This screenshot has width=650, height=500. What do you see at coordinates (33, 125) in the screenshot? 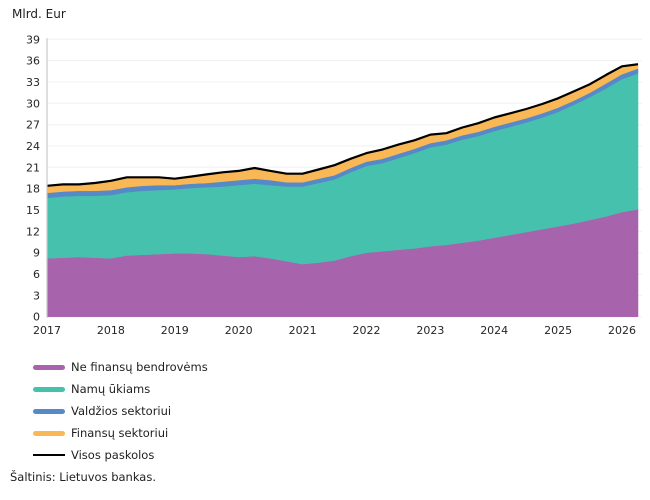
I see `y-tick-label: 27` at bounding box center [33, 125].